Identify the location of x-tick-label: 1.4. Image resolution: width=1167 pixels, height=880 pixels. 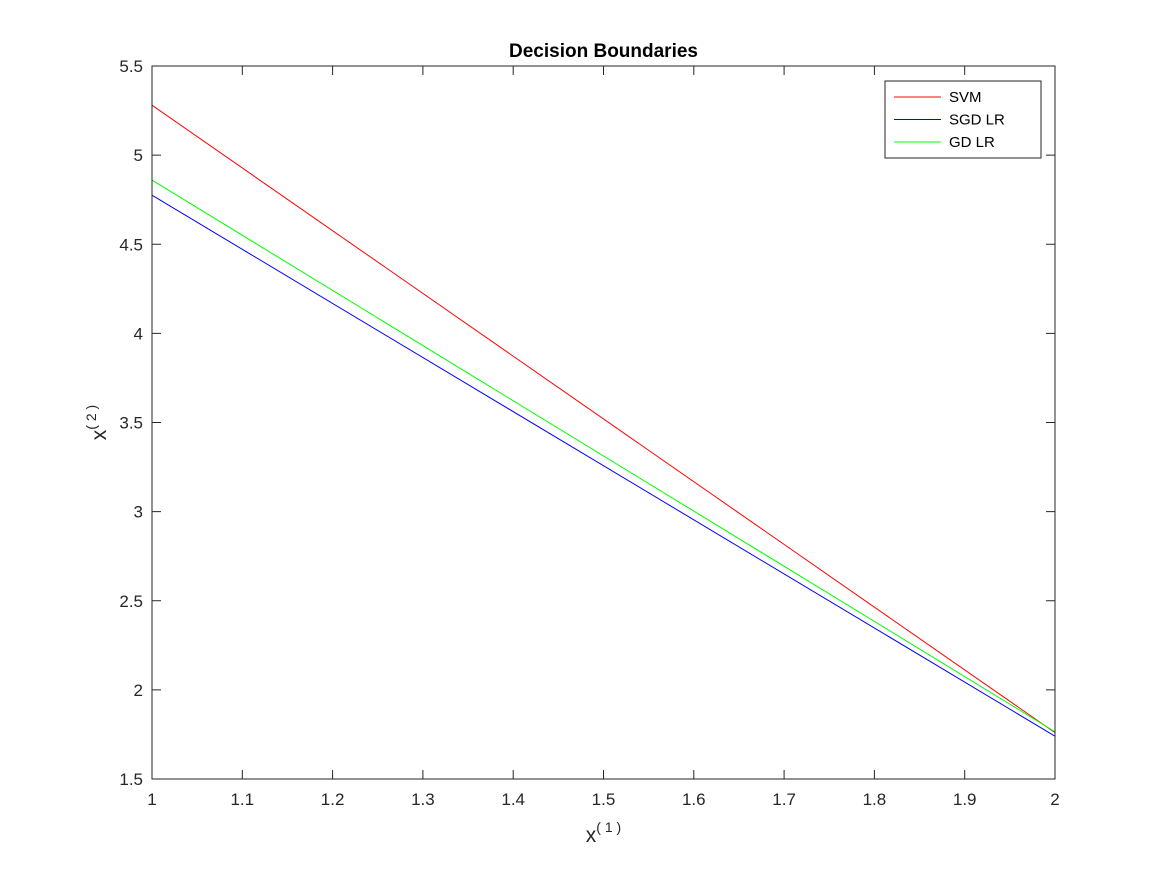
(513, 799).